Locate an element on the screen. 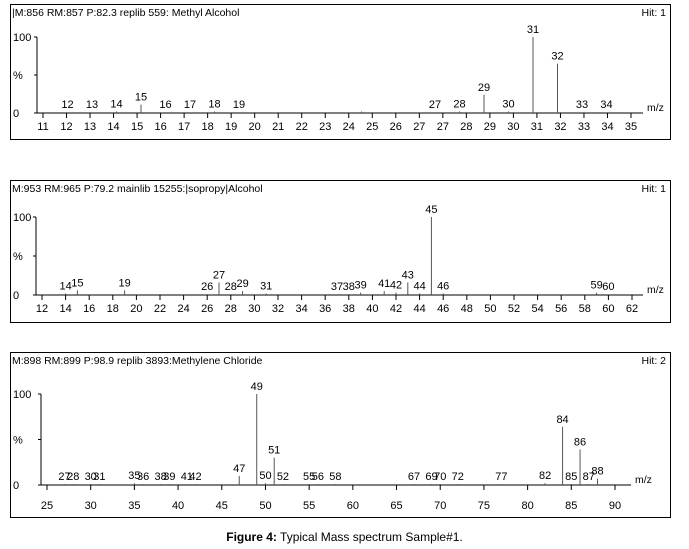 The image size is (689, 549). hit-label: Hit: 2 is located at coordinates (653, 361).